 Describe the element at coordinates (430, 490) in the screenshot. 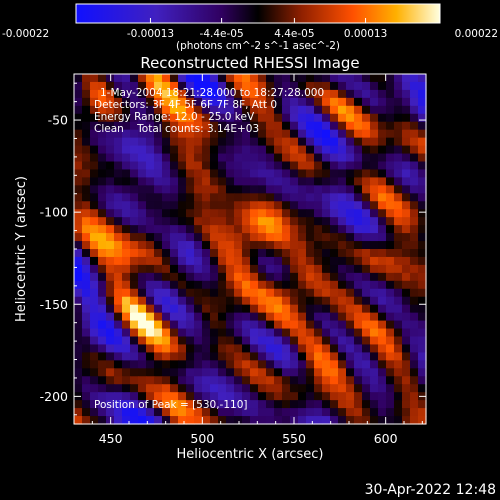

I see `footer-timestamp: 30-Apr-2022 12:48` at that location.